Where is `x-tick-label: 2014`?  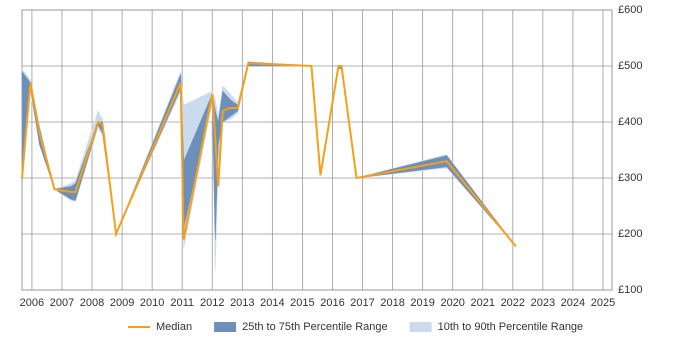 x-tick-label: 2014 is located at coordinates (272, 303).